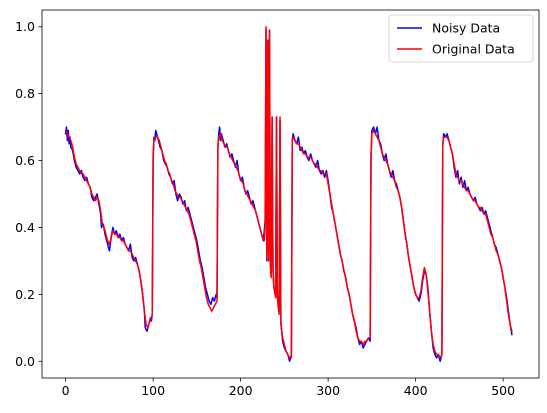  I want to click on y-tick-label: 0.6, so click(25, 160).